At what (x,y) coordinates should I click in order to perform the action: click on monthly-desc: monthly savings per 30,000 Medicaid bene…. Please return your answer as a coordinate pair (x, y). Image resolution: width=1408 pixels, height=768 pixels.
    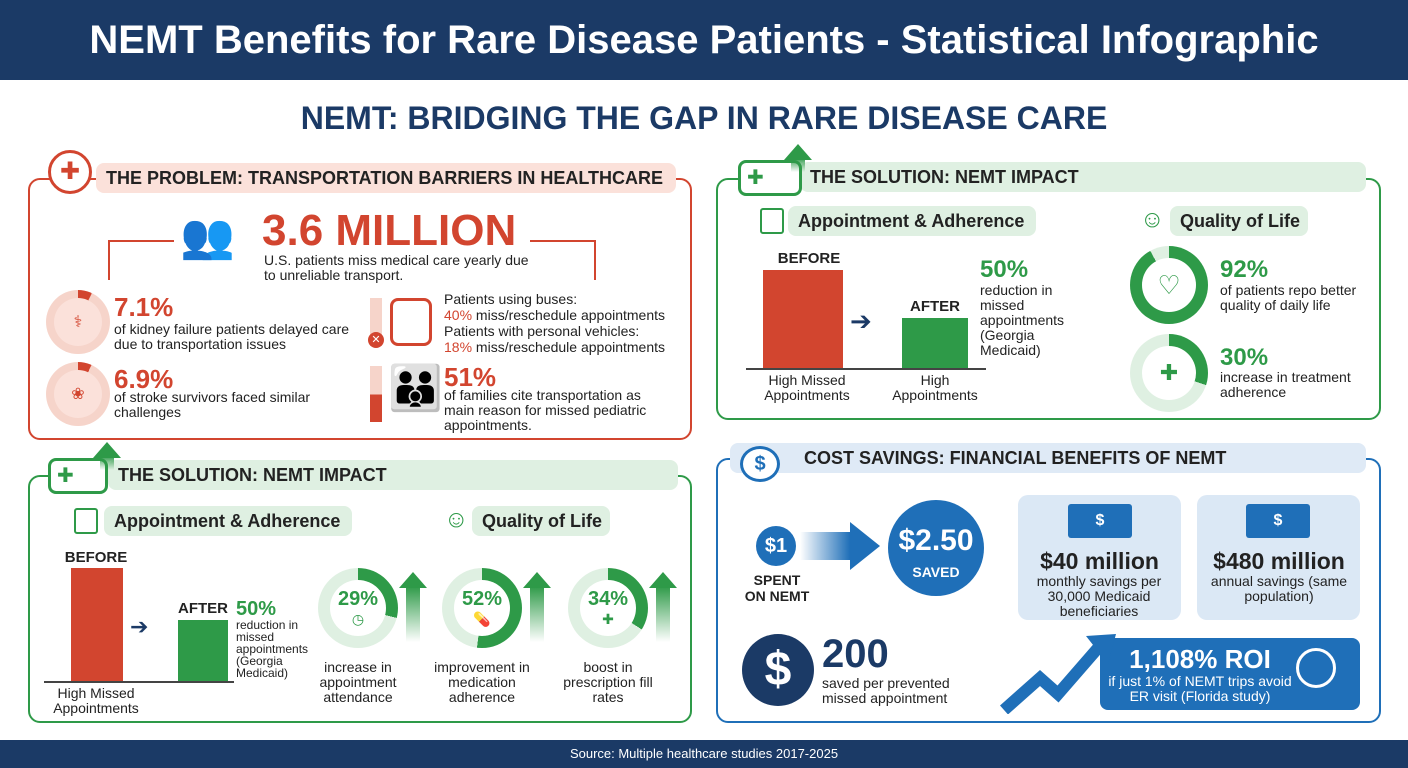
    Looking at the image, I should click on (1099, 596).